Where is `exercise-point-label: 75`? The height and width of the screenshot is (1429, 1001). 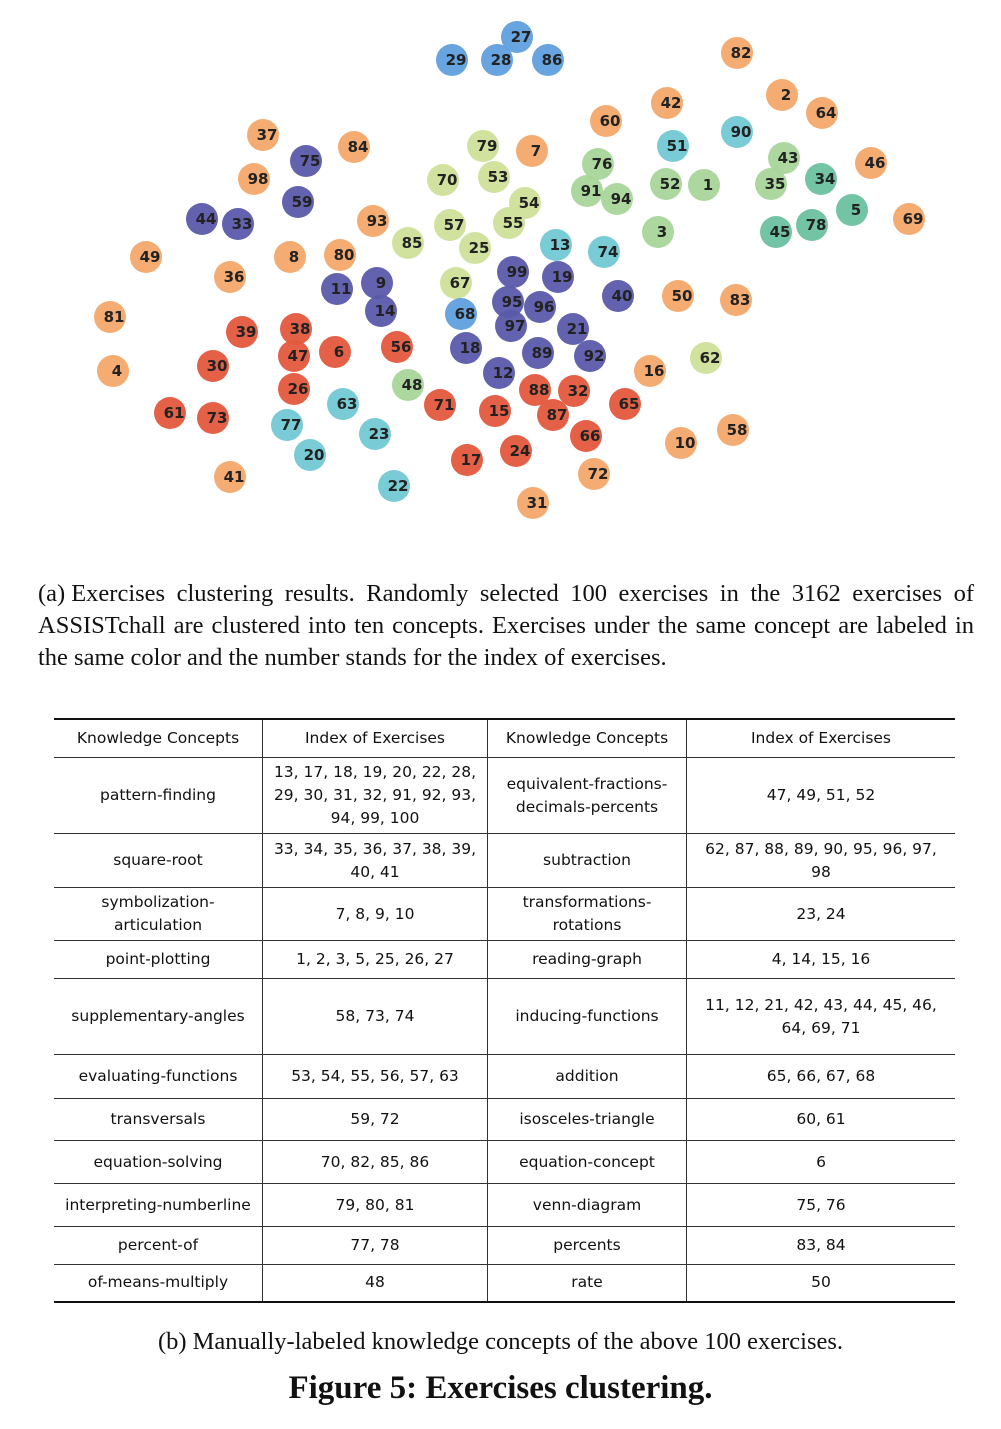
exercise-point-label: 75 is located at coordinates (310, 161).